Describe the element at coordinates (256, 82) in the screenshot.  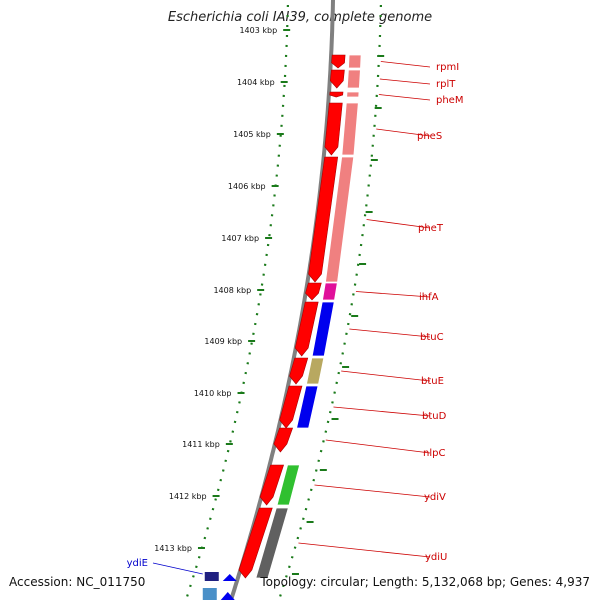
I see `kbp-label: 1404 kbp` at that location.